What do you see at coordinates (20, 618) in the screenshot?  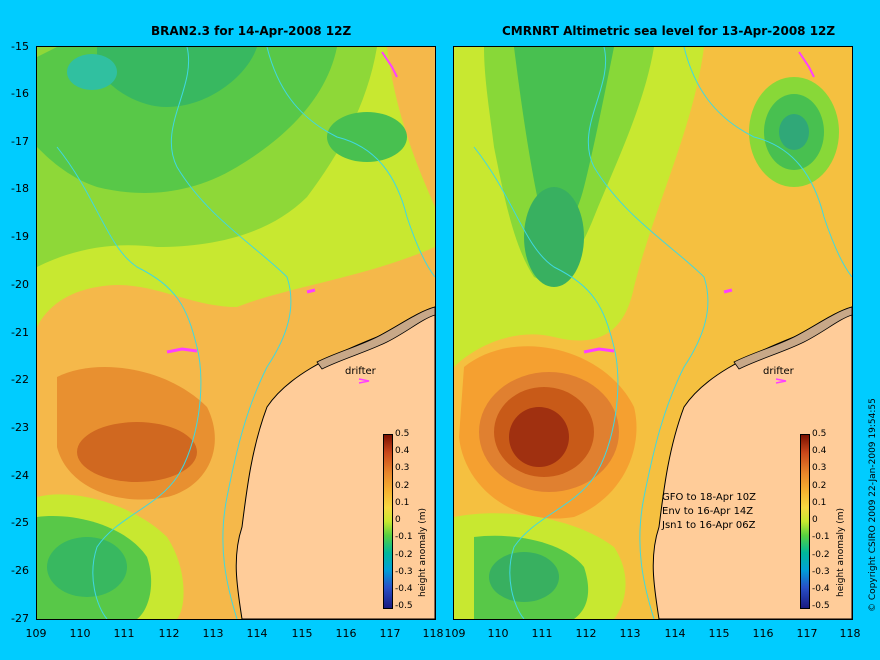 I see `y-tick: -27` at bounding box center [20, 618].